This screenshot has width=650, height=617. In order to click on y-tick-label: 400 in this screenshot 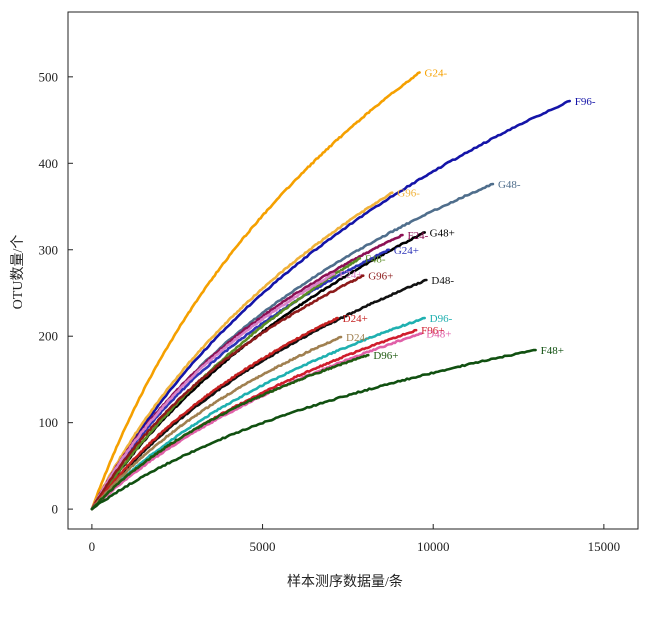, I will do `click(49, 163)`.